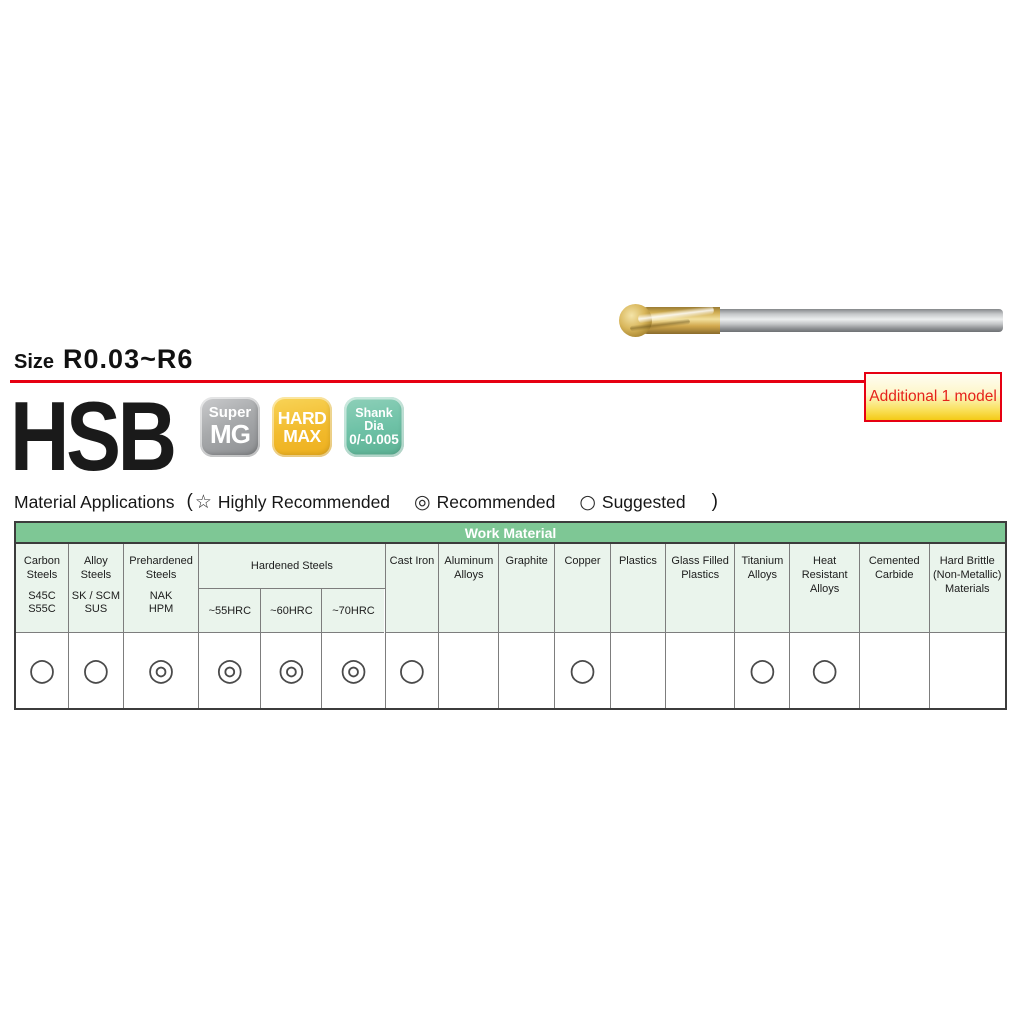 The image size is (1024, 1024). I want to click on column-header-plastics: Plastics, so click(637, 588).